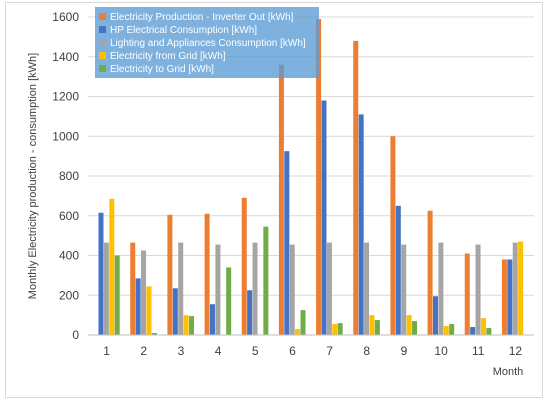 The image size is (550, 404). I want to click on x-tick-label: 12, so click(516, 351).